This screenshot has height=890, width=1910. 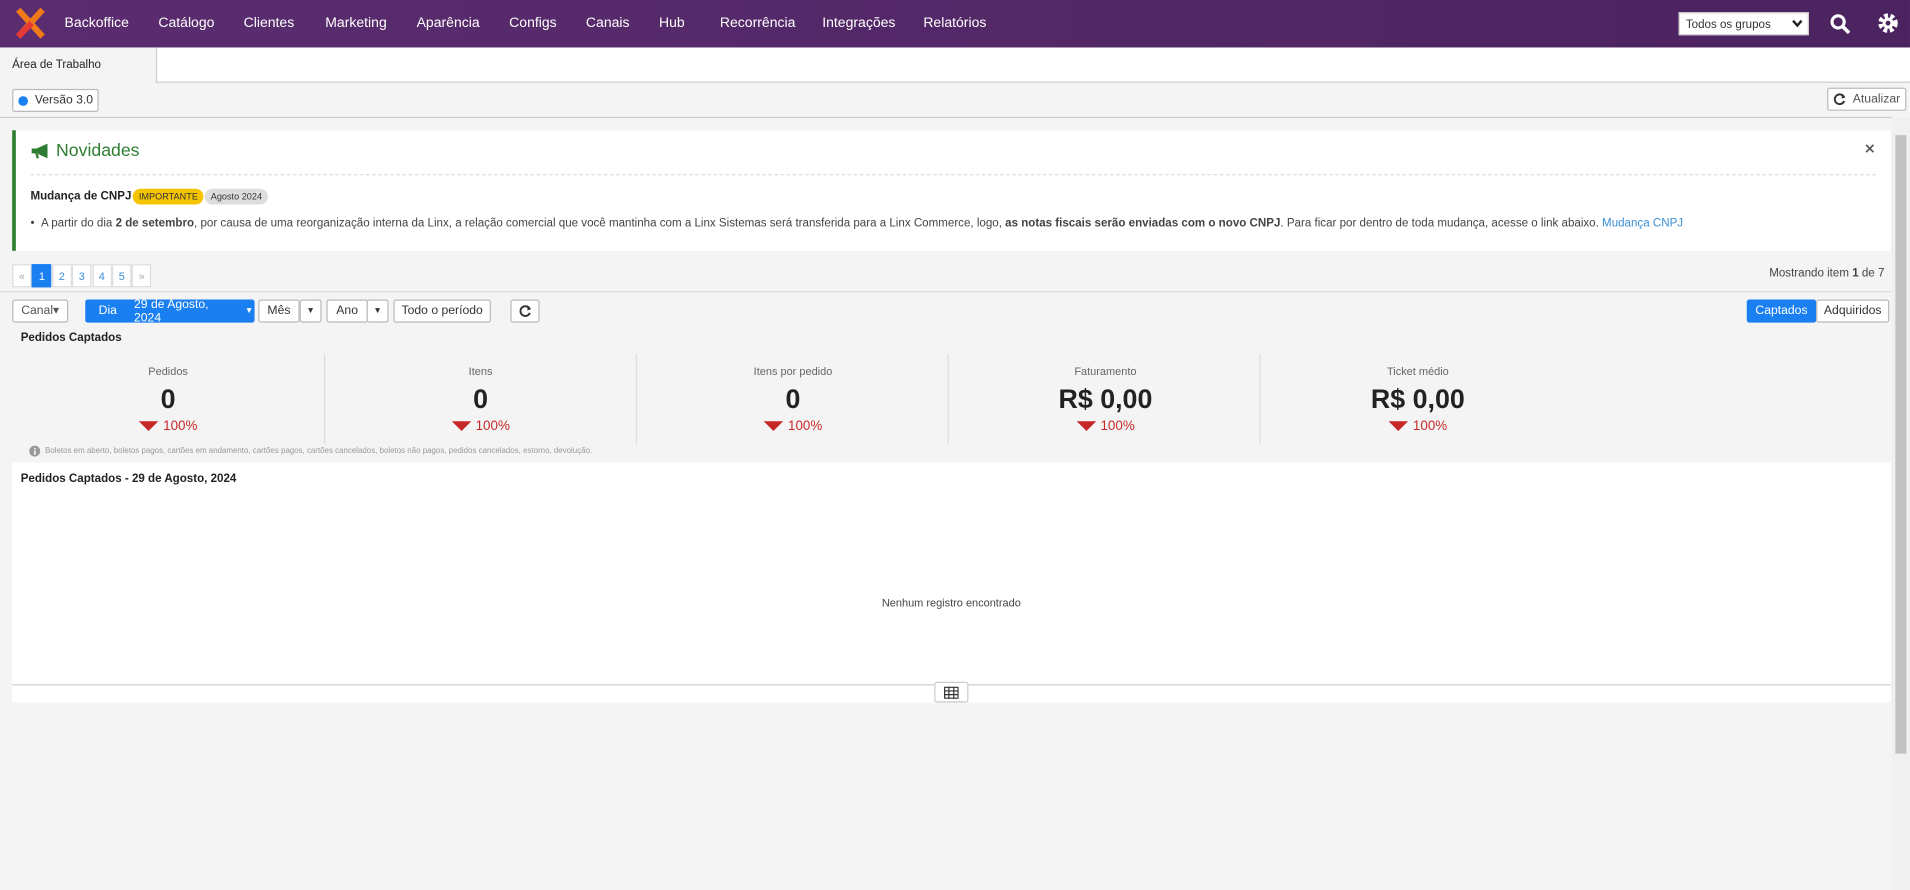 What do you see at coordinates (1871, 273) in the screenshot?
I see `text: de 7` at bounding box center [1871, 273].